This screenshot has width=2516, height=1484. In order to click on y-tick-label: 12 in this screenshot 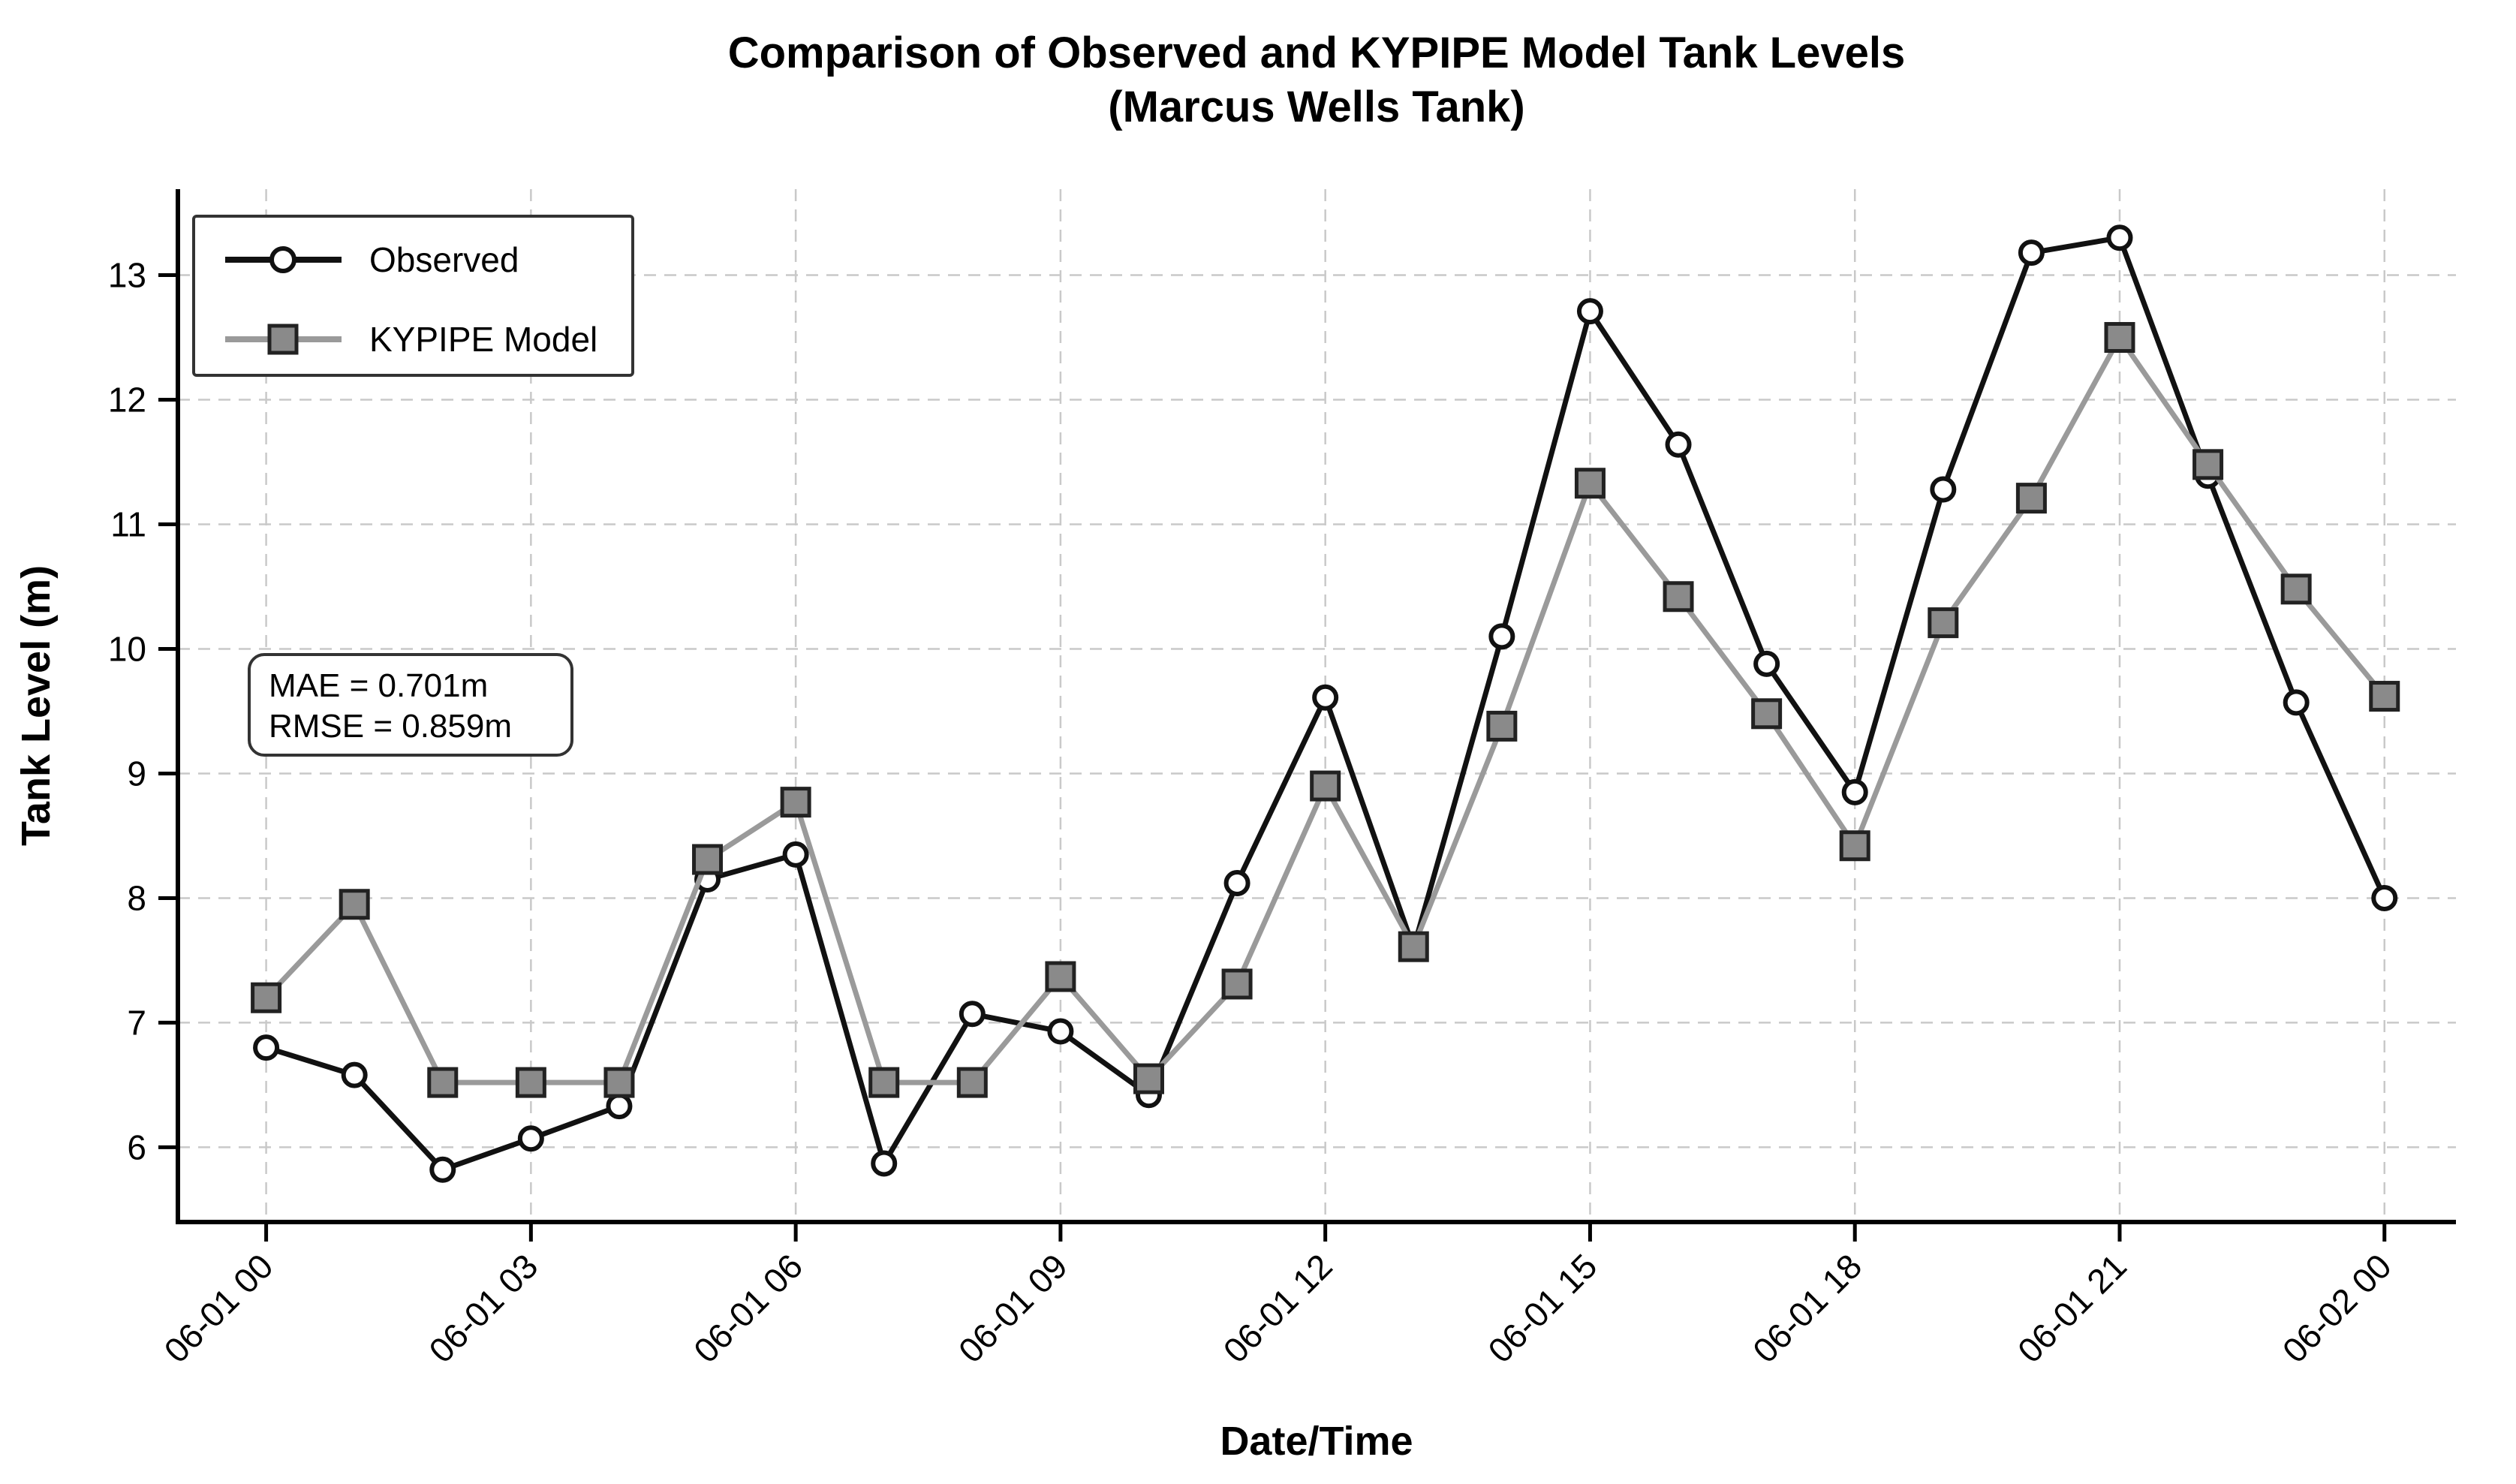, I will do `click(127, 400)`.